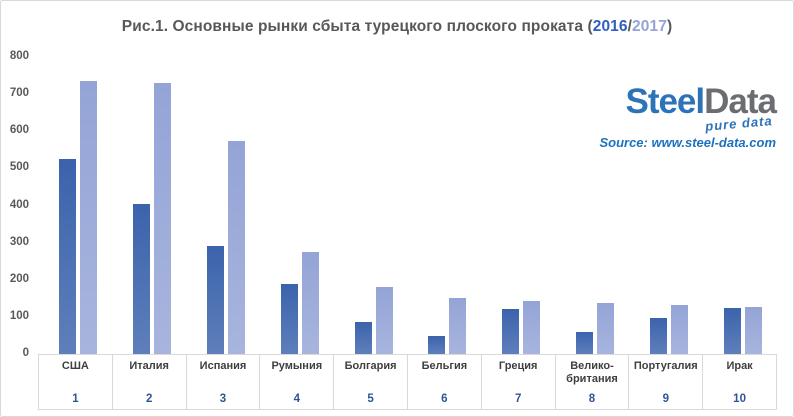 Image resolution: width=794 pixels, height=417 pixels. I want to click on bar-2017-Румыния, so click(310, 302).